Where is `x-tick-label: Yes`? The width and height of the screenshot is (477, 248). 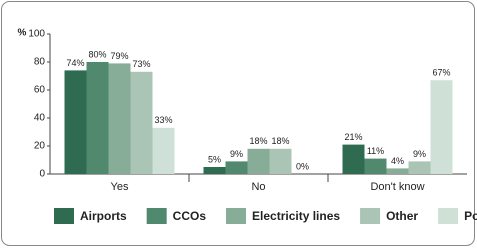
x-tick-label: Yes is located at coordinates (120, 187).